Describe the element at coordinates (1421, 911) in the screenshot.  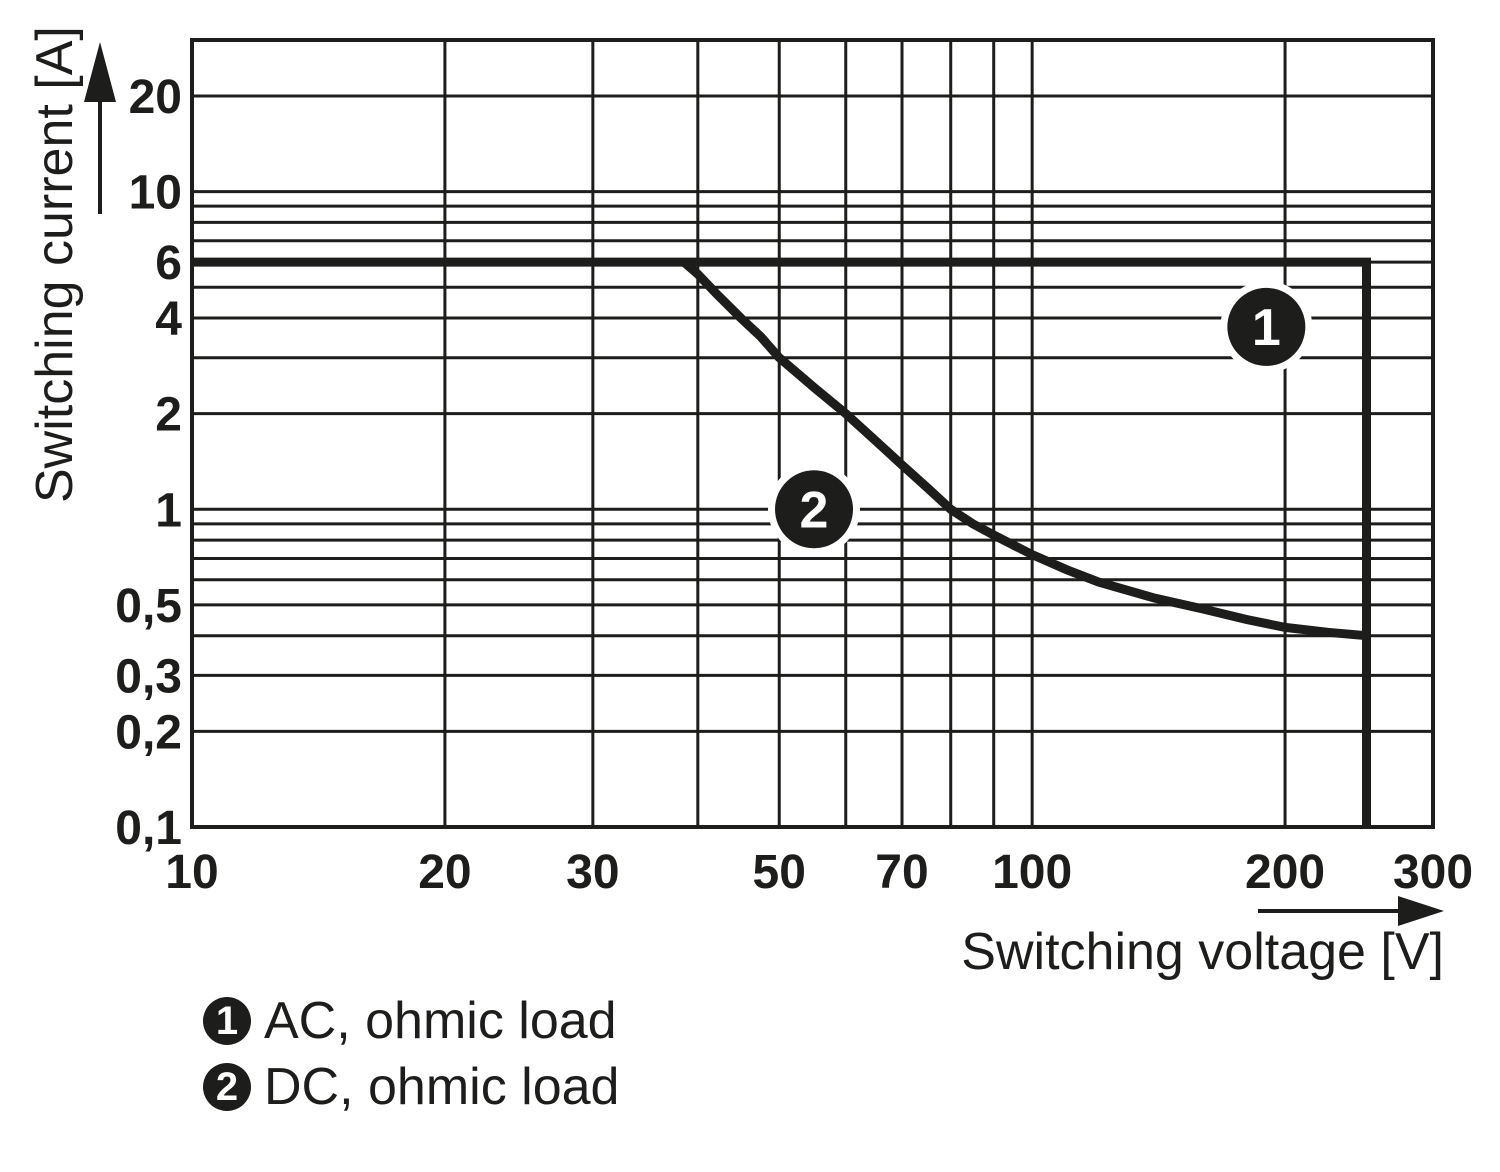
I see `x-axis-arrowhead-icon` at that location.